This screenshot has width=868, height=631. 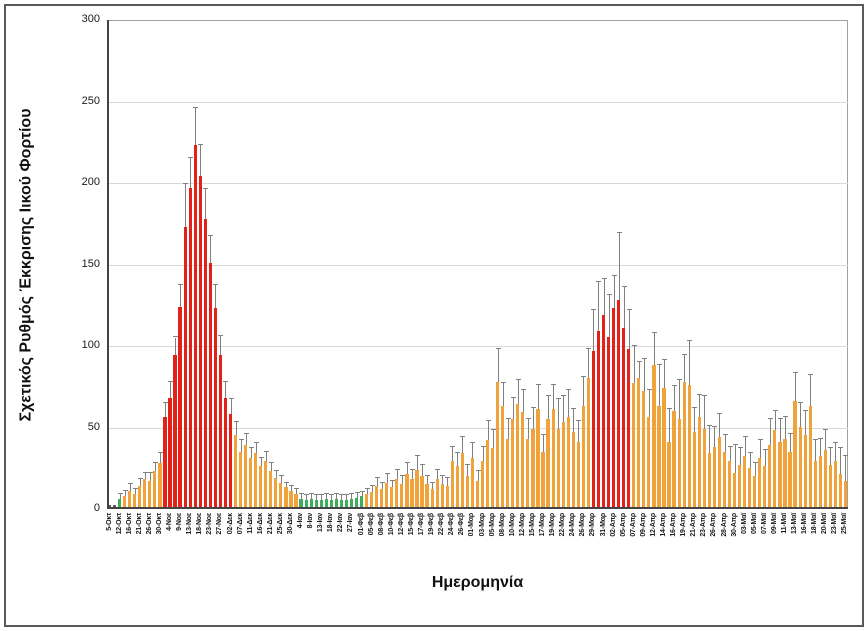 I want to click on x-tick-label: 07-Μαϊ, so click(x=764, y=523).